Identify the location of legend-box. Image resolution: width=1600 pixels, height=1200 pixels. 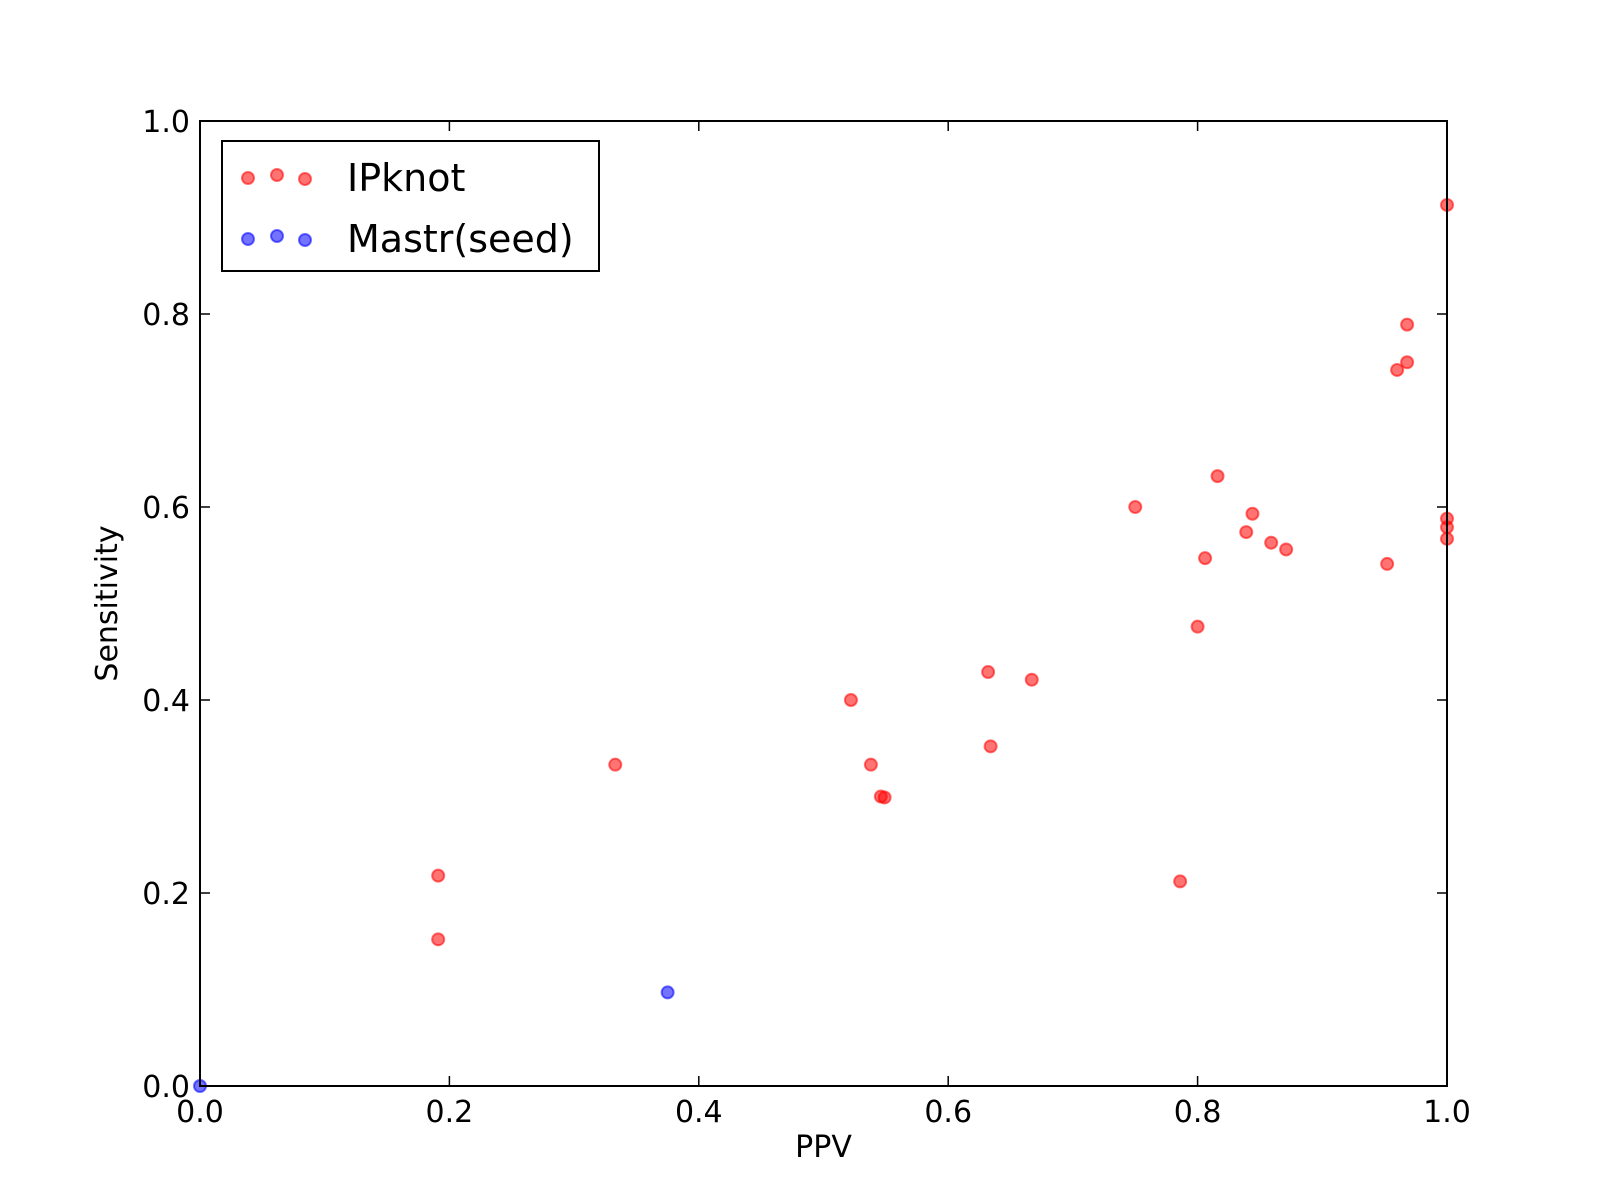
(410, 206).